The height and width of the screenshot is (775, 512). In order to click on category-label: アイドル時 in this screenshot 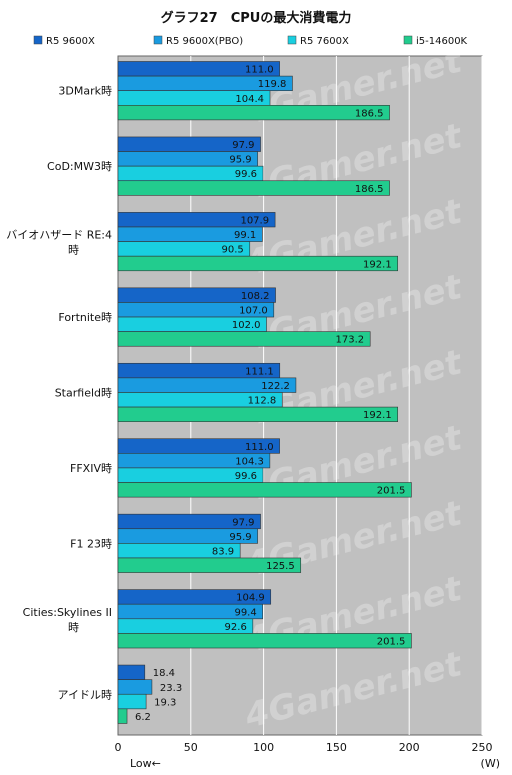, I will do `click(85, 694)`.